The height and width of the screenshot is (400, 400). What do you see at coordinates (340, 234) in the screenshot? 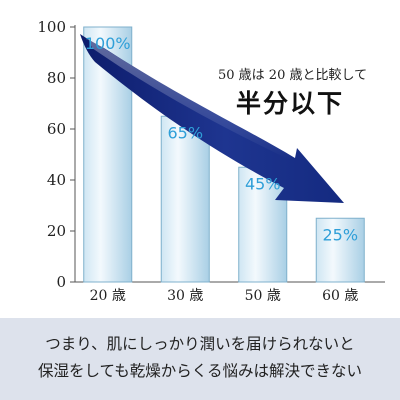
I see `data-label: 25%` at bounding box center [340, 234].